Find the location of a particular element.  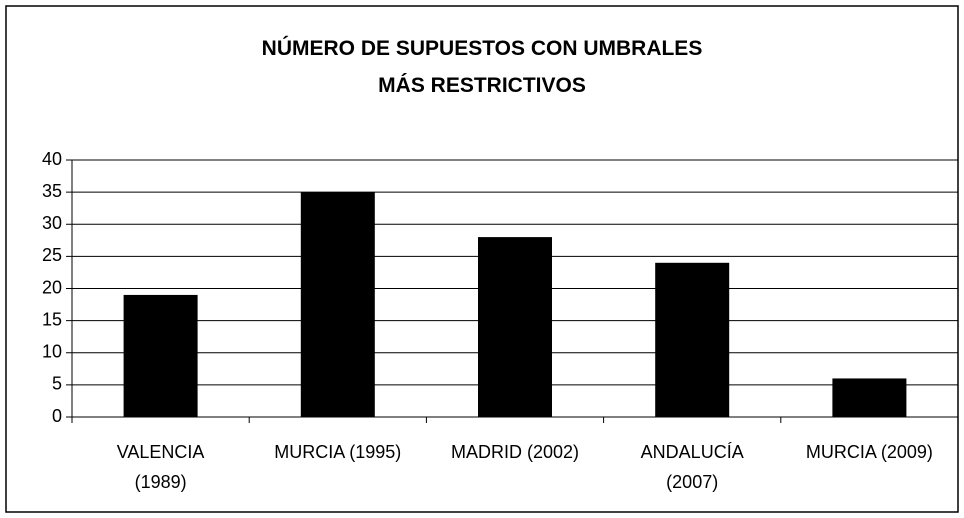

x-tick-label: MADRID (2002) is located at coordinates (515, 452).